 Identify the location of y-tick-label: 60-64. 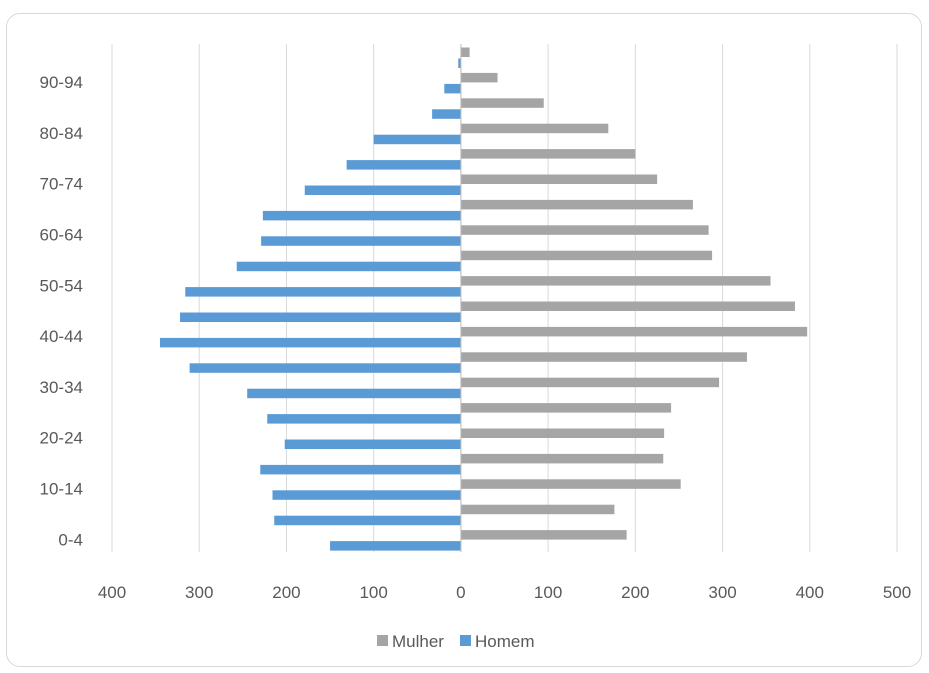
(61, 235).